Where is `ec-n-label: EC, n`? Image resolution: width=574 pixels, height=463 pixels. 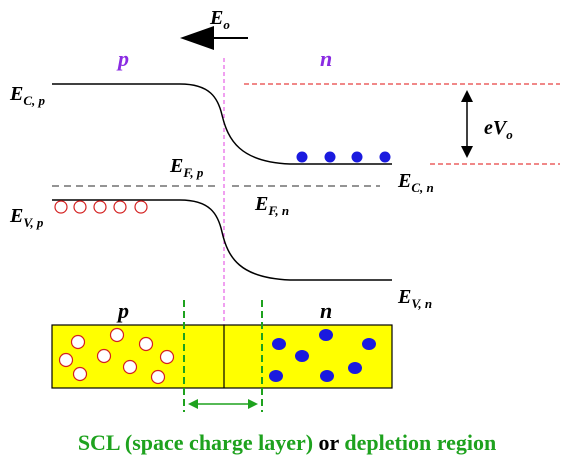
ec-n-label: EC, n is located at coordinates (415, 182).